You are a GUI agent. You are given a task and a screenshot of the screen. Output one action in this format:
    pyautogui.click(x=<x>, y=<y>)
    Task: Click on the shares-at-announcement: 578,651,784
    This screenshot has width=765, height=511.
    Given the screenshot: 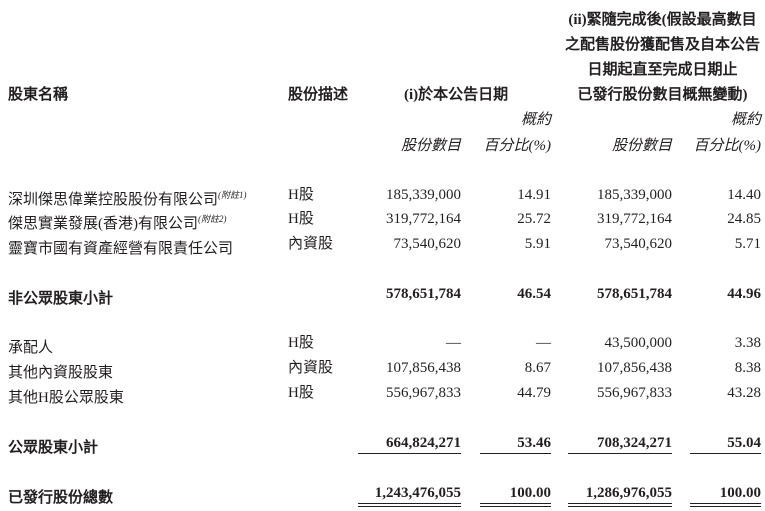 What is the action you would take?
    pyautogui.click(x=423, y=294)
    